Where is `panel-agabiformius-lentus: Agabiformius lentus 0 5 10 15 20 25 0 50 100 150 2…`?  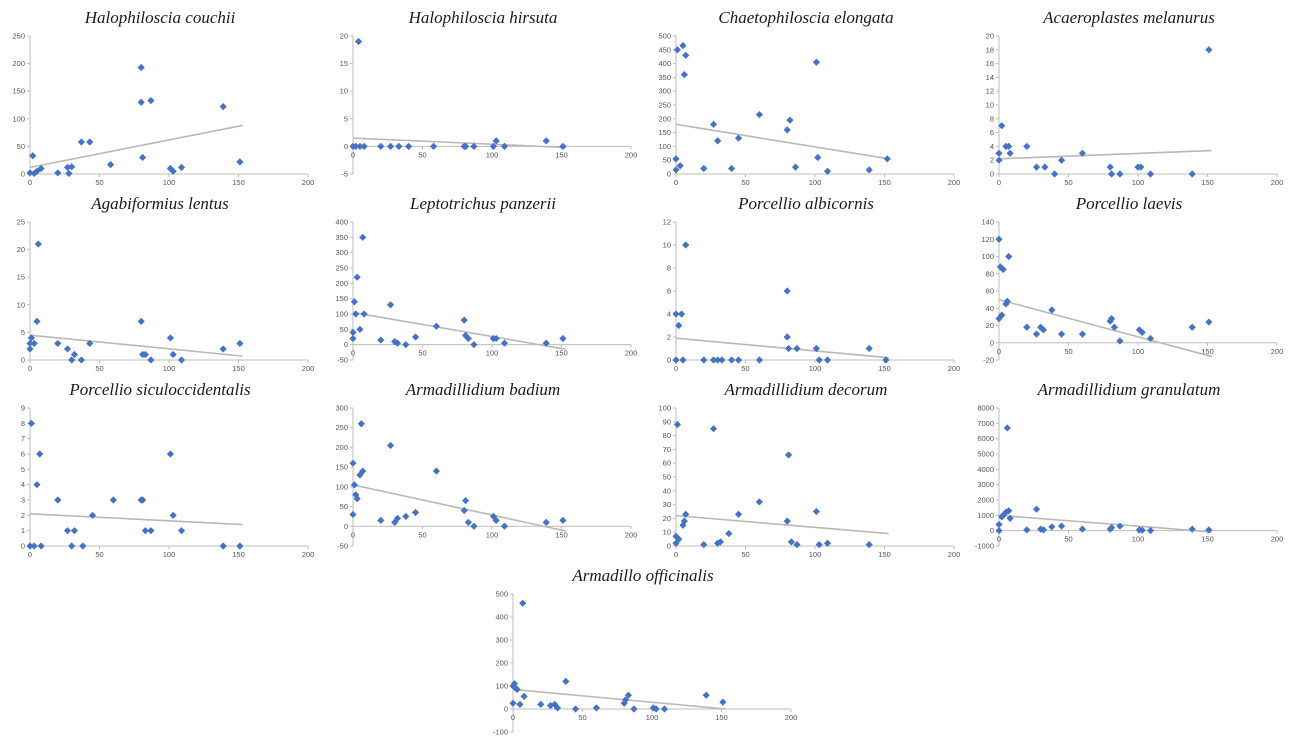
panel-agabiformius-lentus: Agabiformius lentus 0 5 10 15 20 25 0 50 100 150 2… is located at coordinates (160, 283).